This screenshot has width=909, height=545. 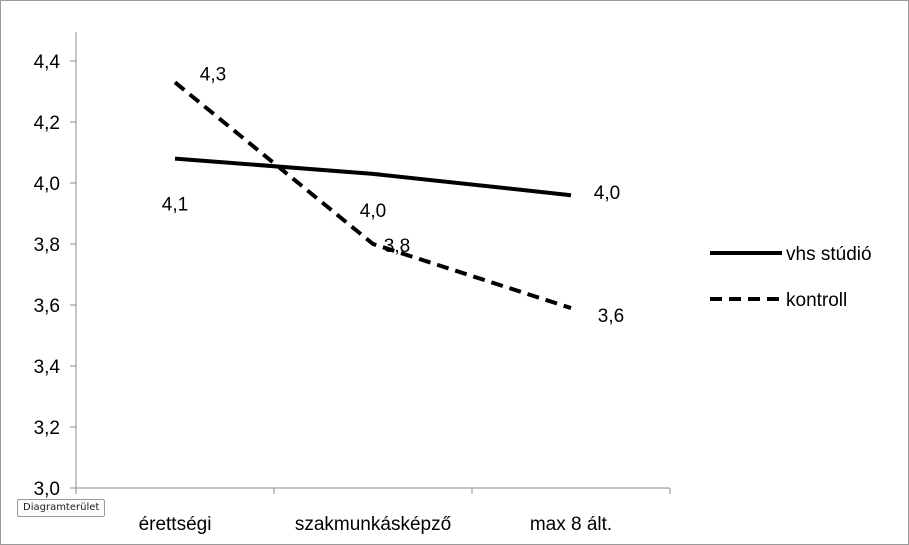 I want to click on x-tick-label: szakmunkásképző, so click(x=373, y=524).